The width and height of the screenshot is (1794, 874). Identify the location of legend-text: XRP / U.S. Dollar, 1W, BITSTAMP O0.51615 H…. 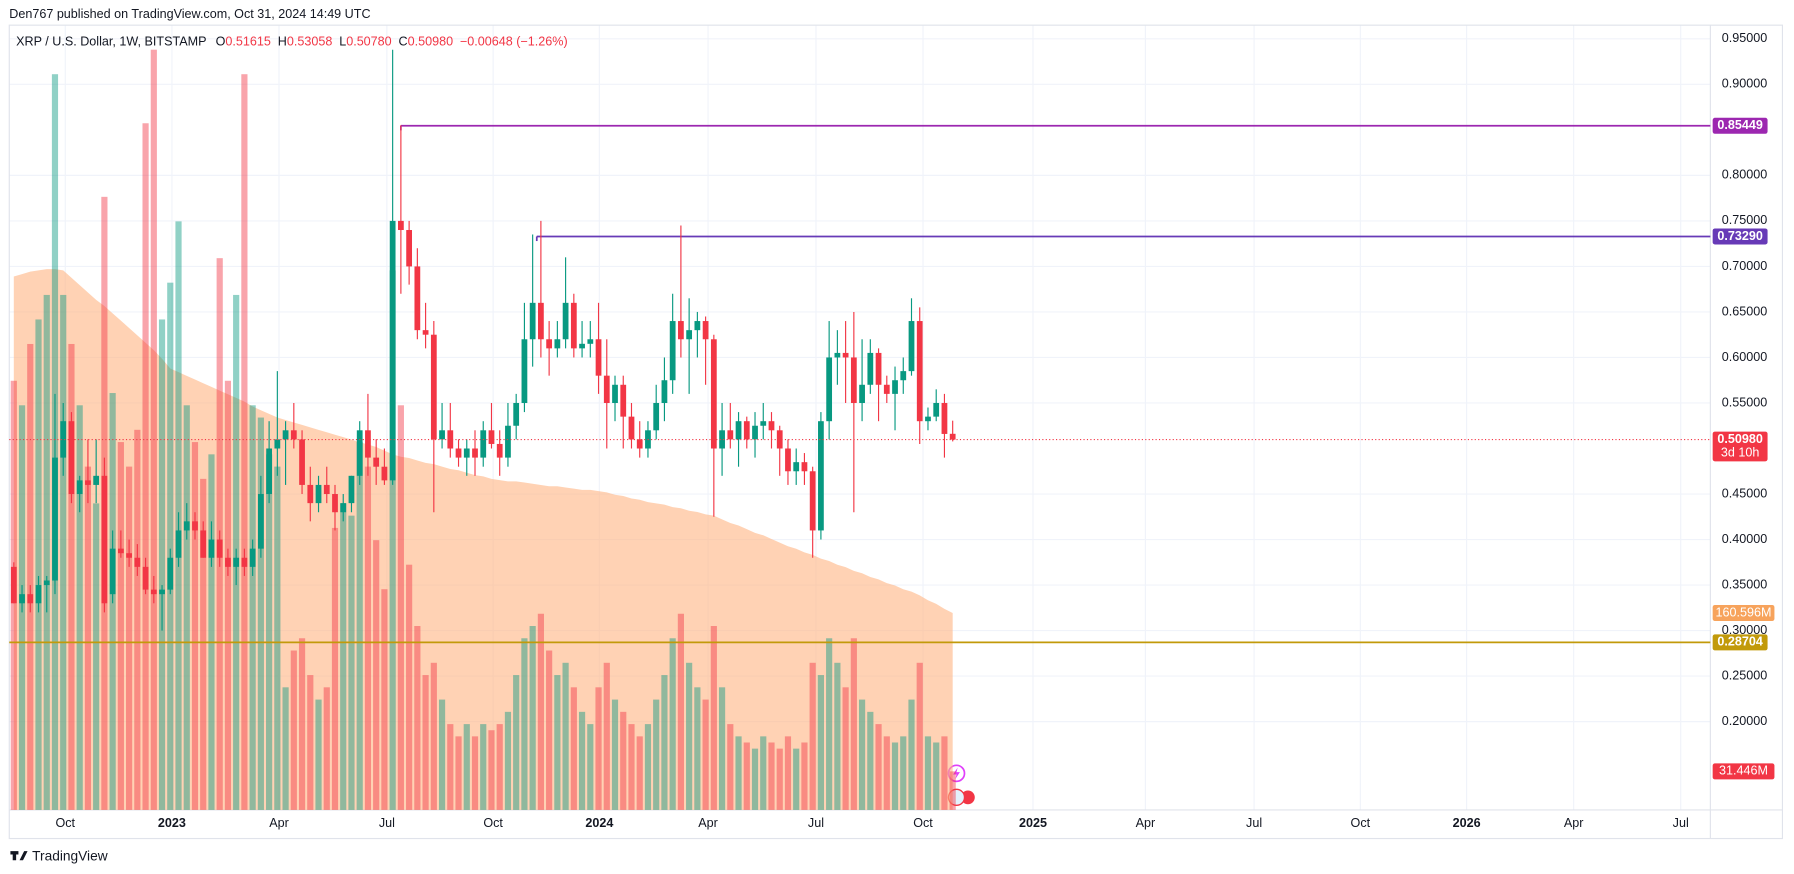
(292, 42).